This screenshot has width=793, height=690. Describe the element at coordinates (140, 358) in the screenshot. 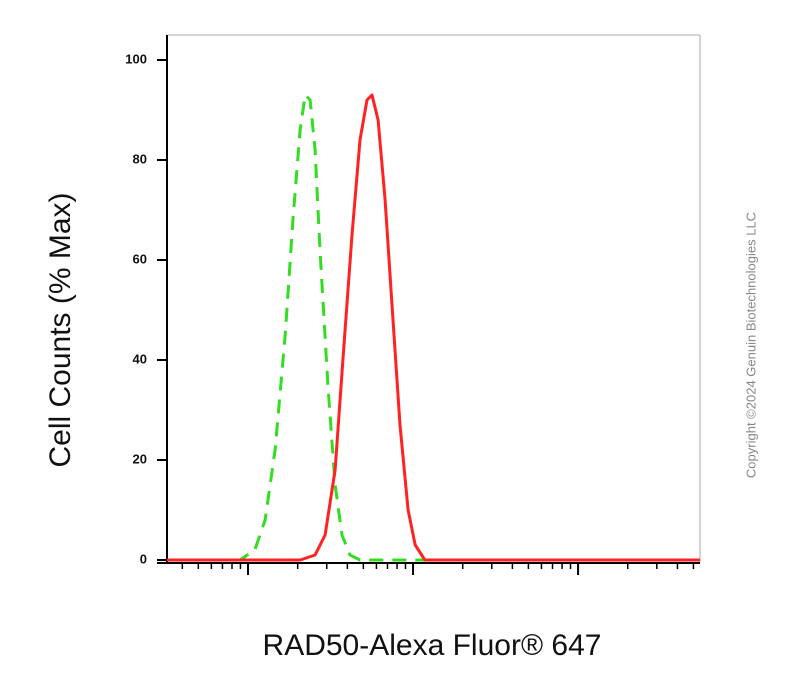

I see `y-tick-label: 40` at that location.